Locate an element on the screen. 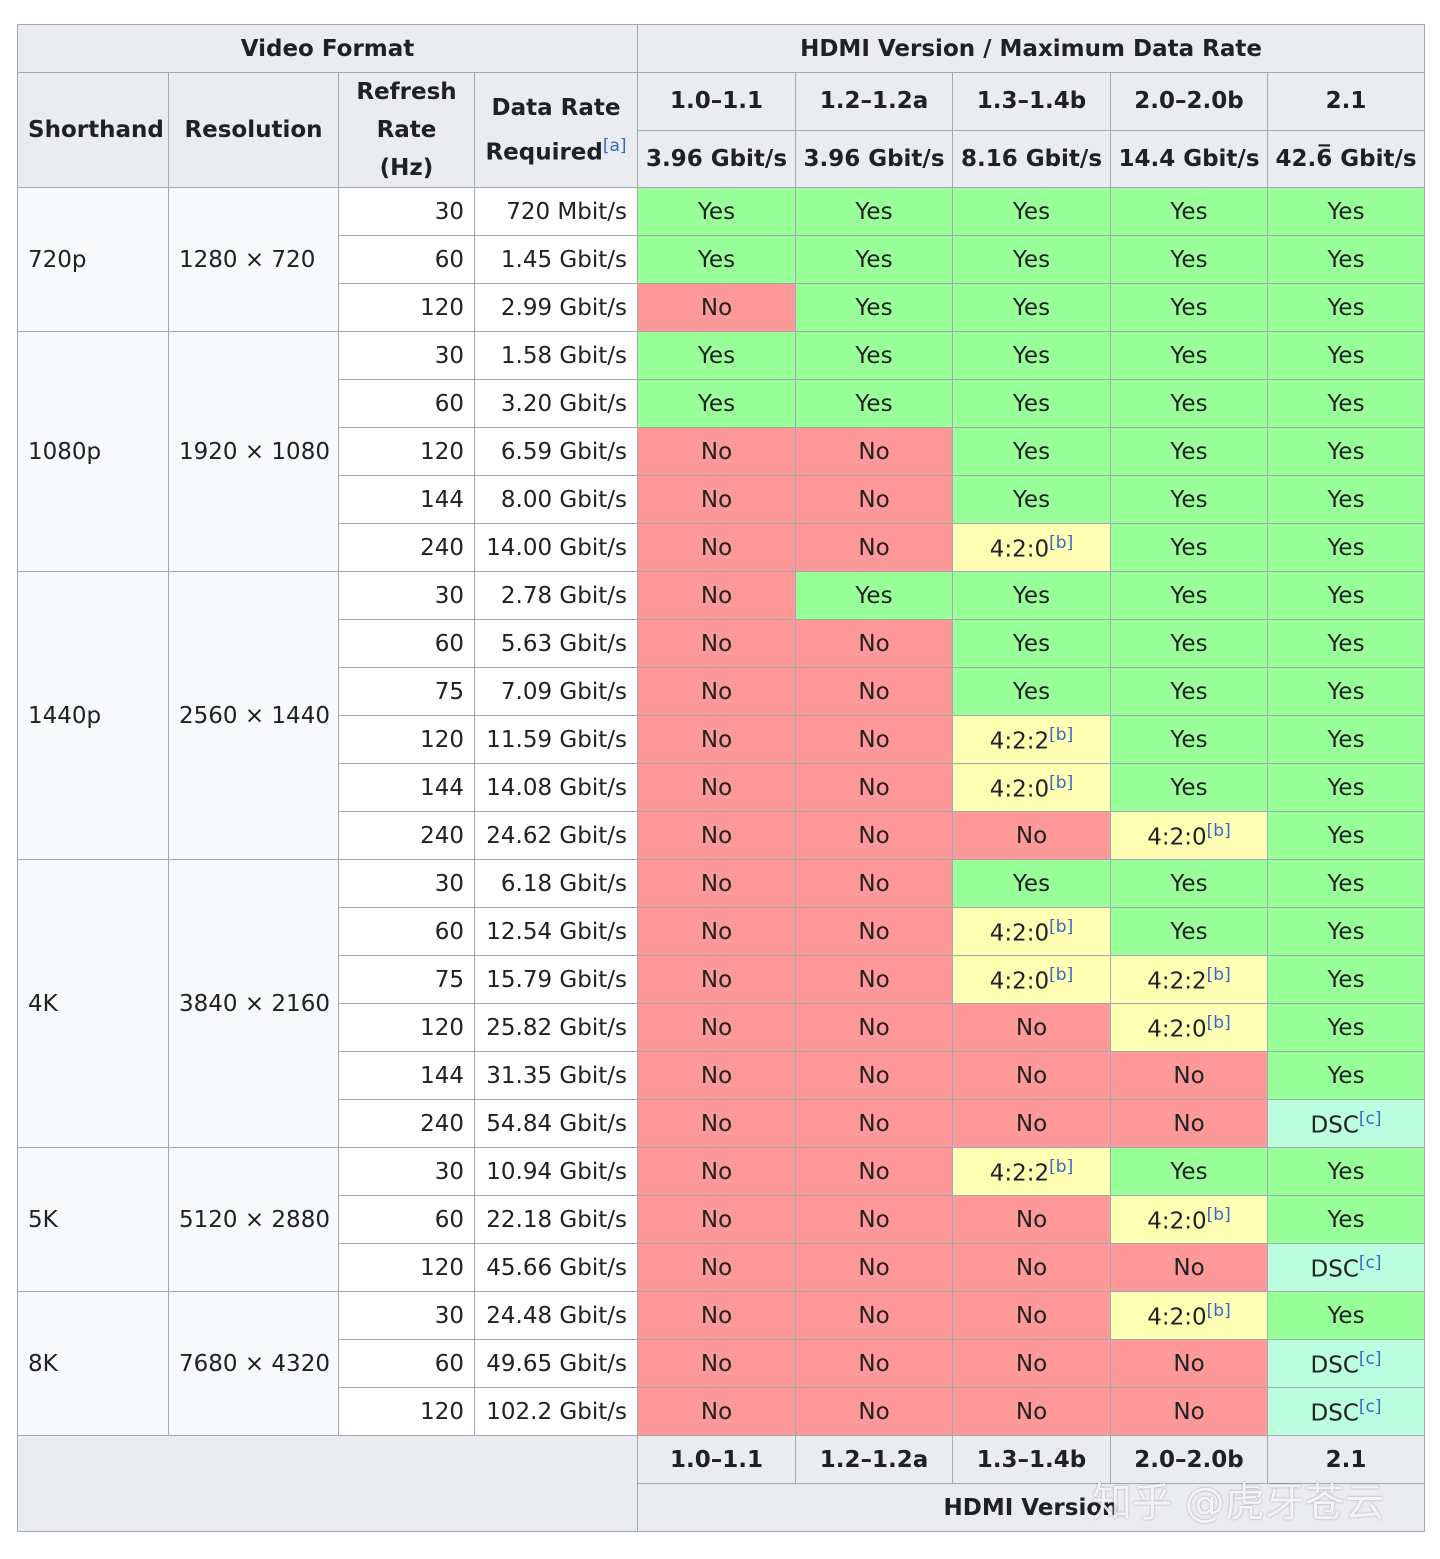 The width and height of the screenshot is (1440, 1559). refresh-cell: 144 is located at coordinates (406, 499).